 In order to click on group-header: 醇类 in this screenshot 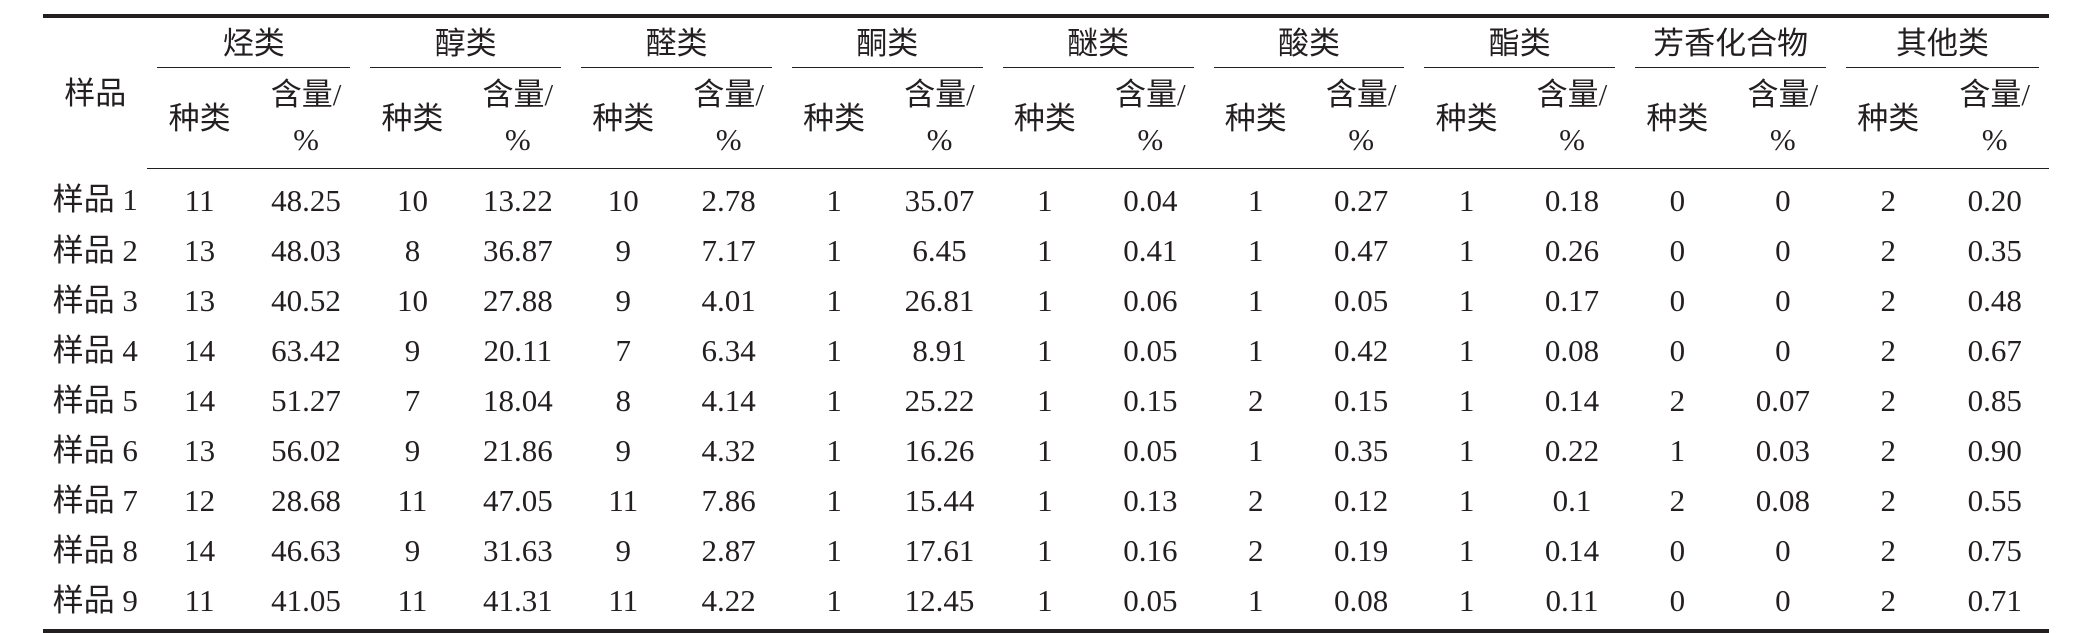, I will do `click(465, 42)`.